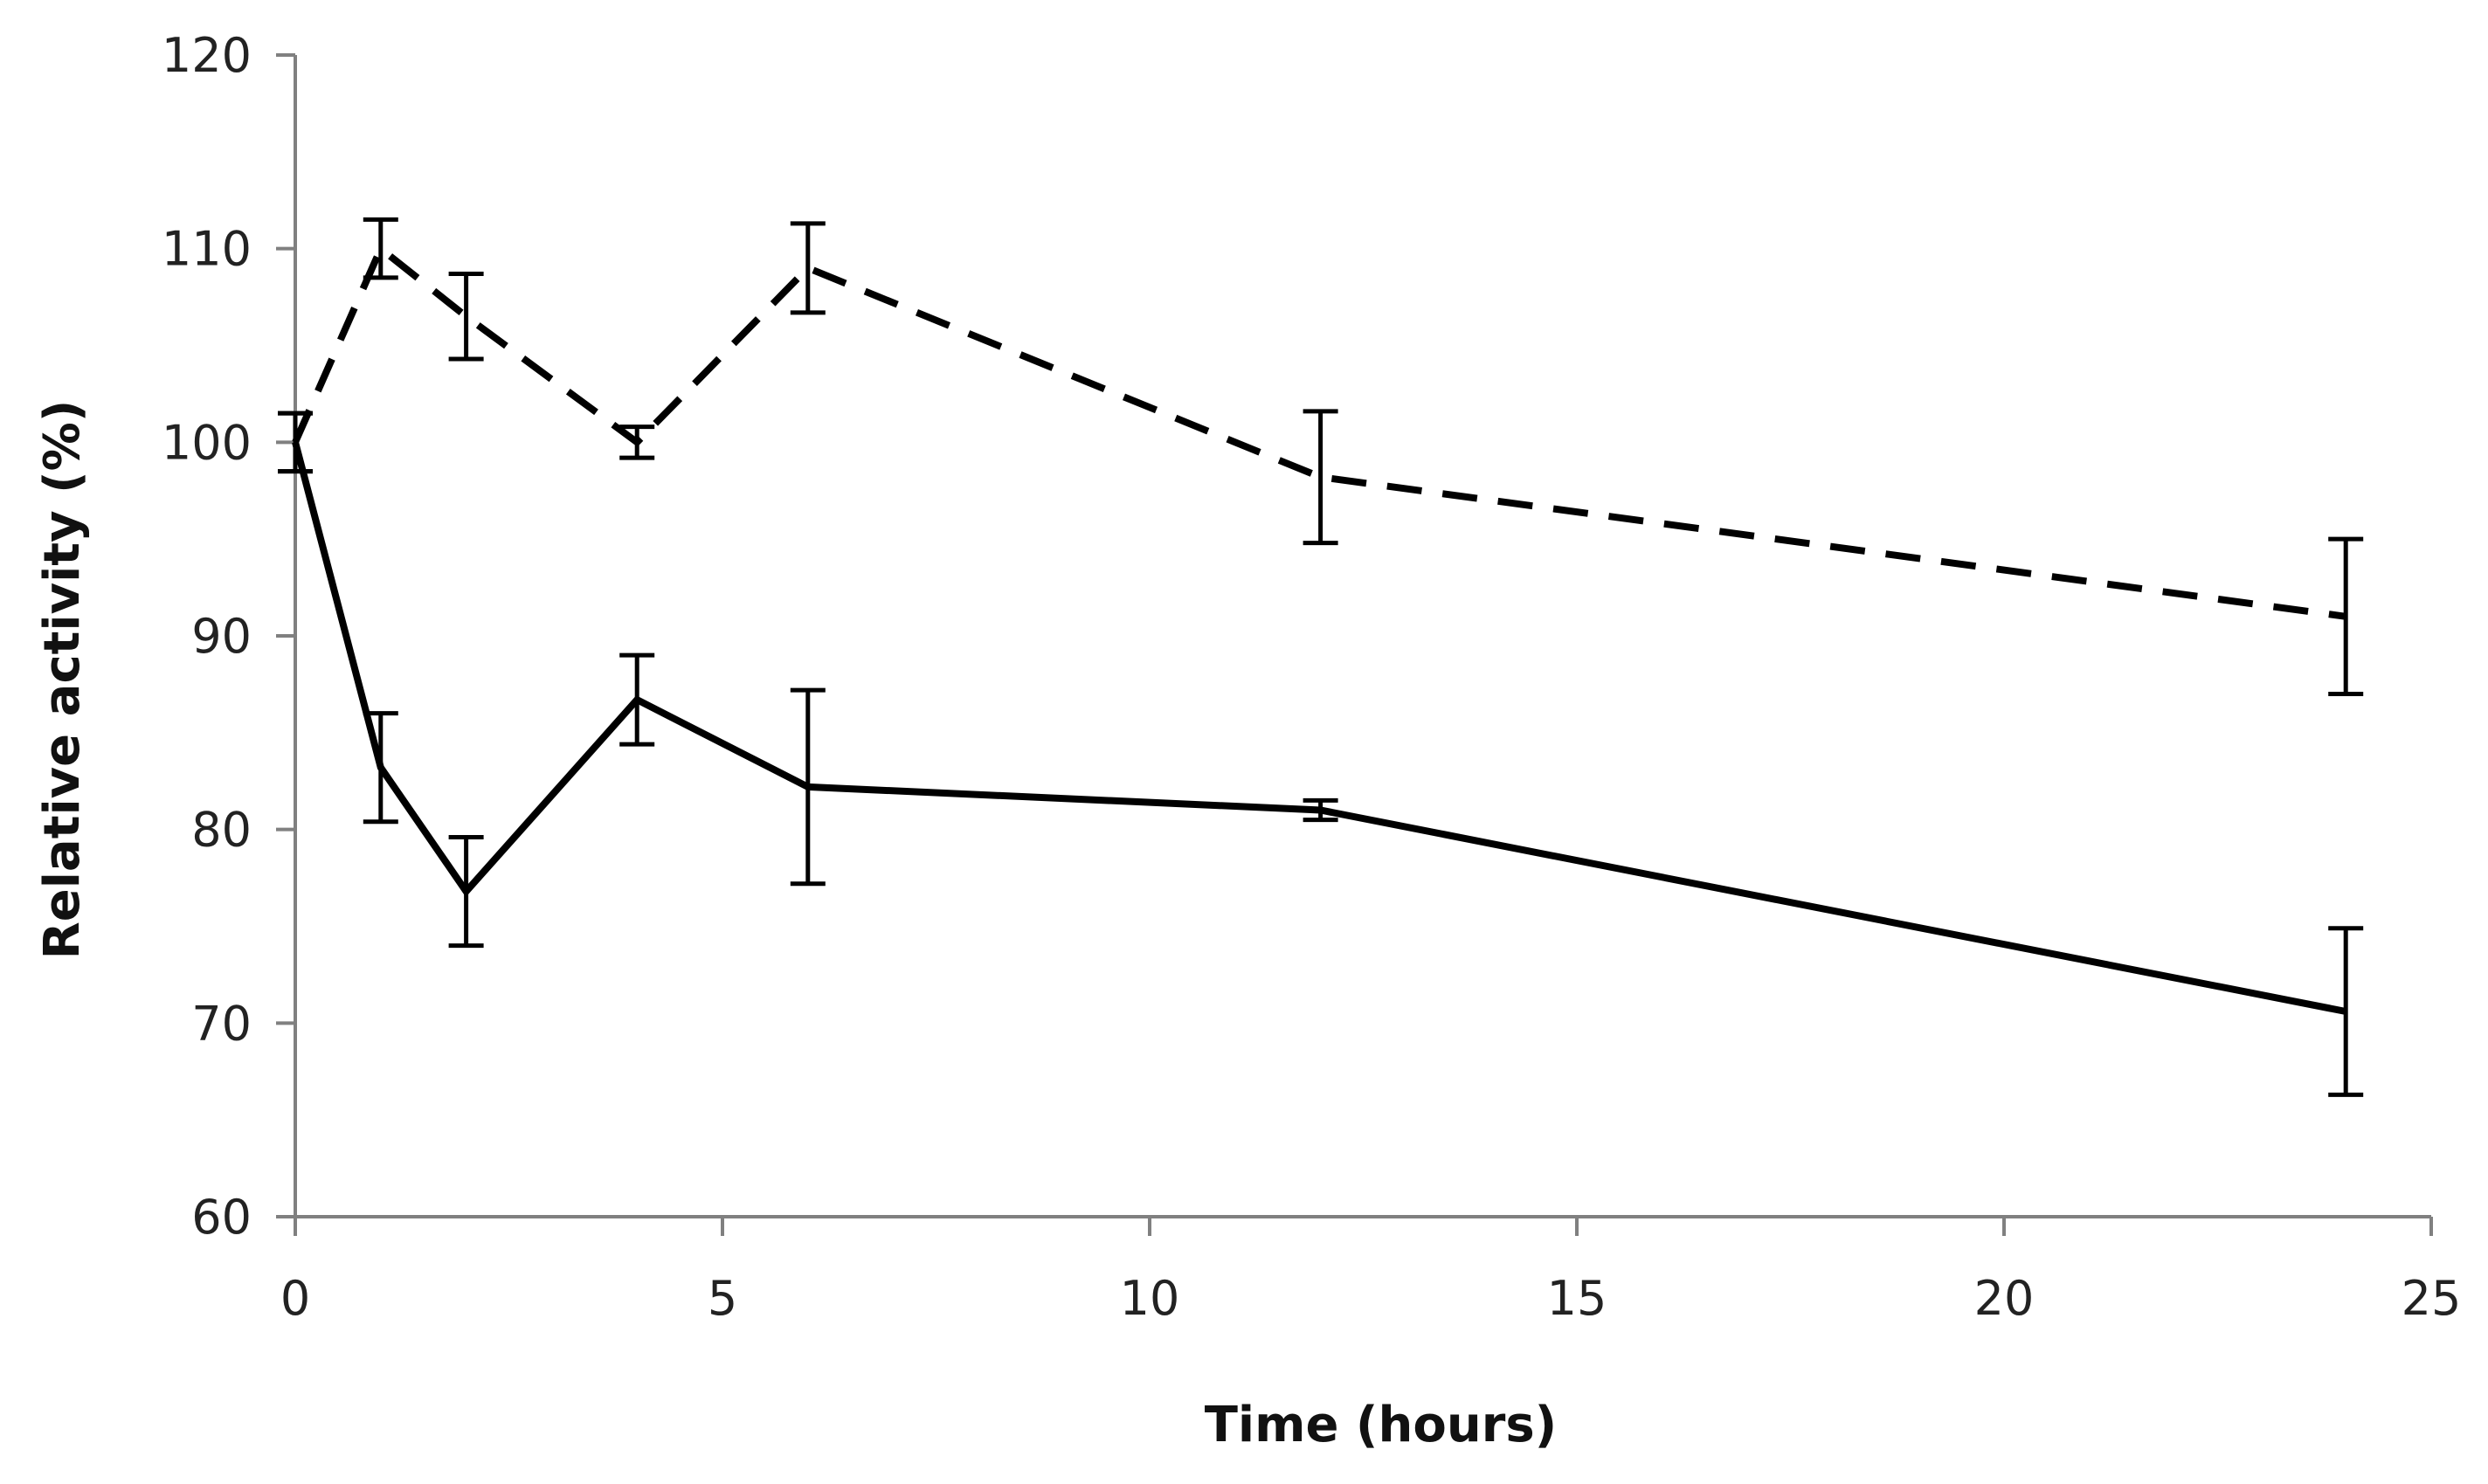 This screenshot has height=1484, width=2488. What do you see at coordinates (207, 249) in the screenshot?
I see `y-tick-label: 110` at bounding box center [207, 249].